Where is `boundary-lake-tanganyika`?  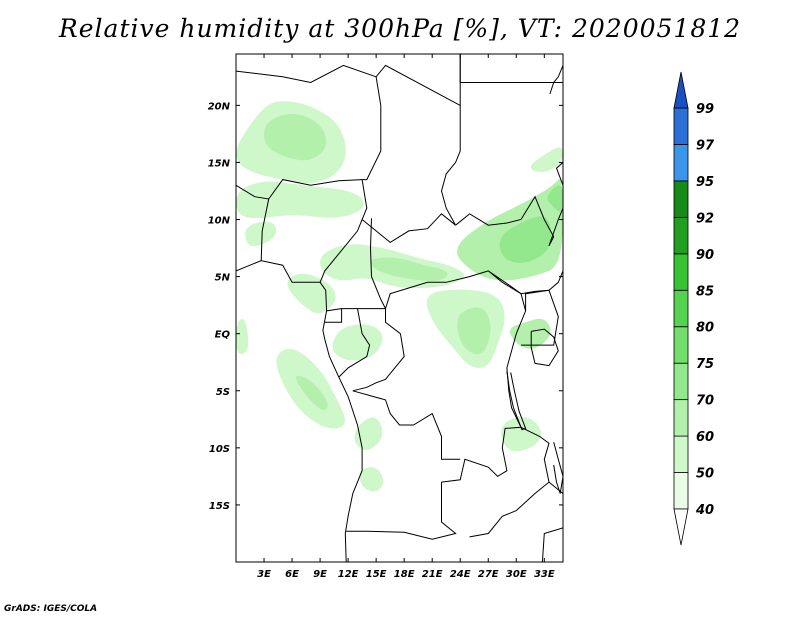 boundary-lake-tanganyika is located at coordinates (516, 401).